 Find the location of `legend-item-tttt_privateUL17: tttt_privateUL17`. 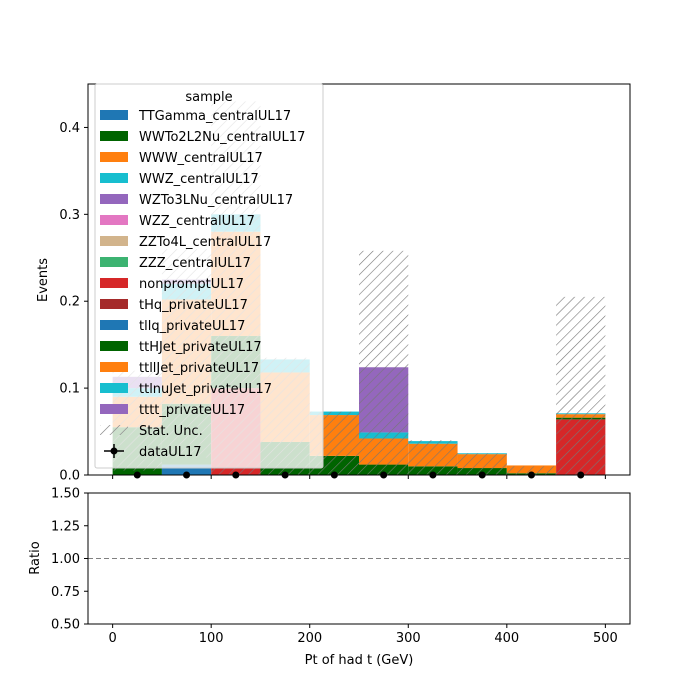

legend-item-tttt_privateUL17: tttt_privateUL17 is located at coordinates (172, 410).